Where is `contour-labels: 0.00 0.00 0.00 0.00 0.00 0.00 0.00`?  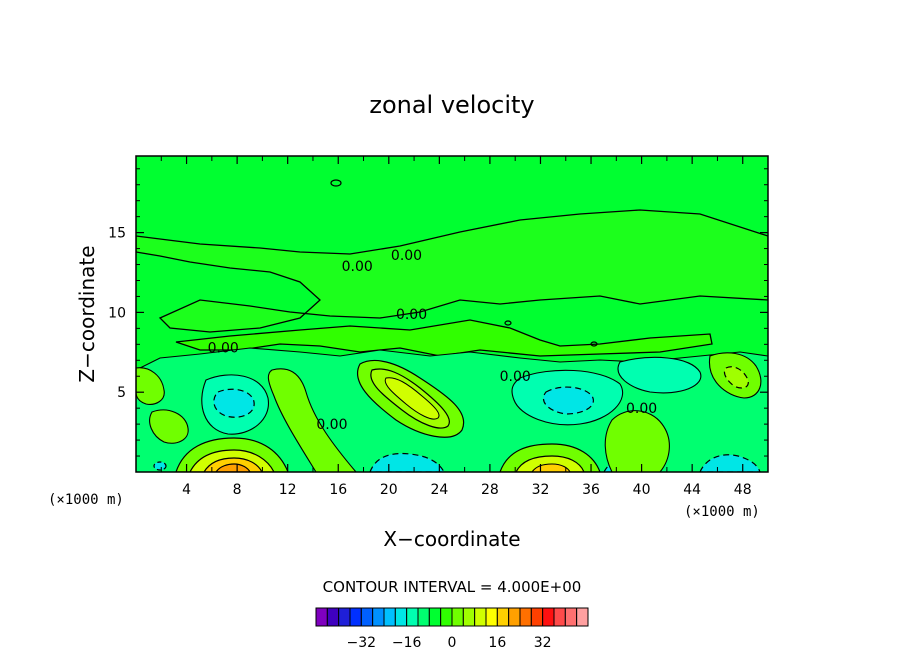 contour-labels: 0.00 0.00 0.00 0.00 0.00 0.00 0.00 is located at coordinates (433, 340).